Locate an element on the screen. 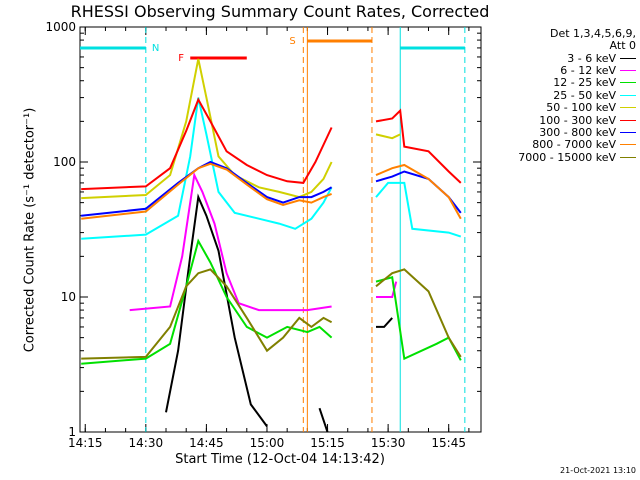 The height and width of the screenshot is (480, 640). legend-label: 800 - 7000 keV is located at coordinates (574, 145).